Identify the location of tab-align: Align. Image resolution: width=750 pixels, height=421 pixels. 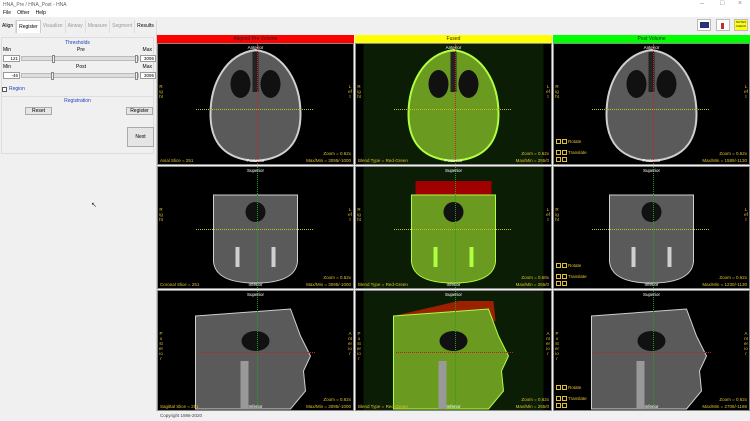
(8, 26).